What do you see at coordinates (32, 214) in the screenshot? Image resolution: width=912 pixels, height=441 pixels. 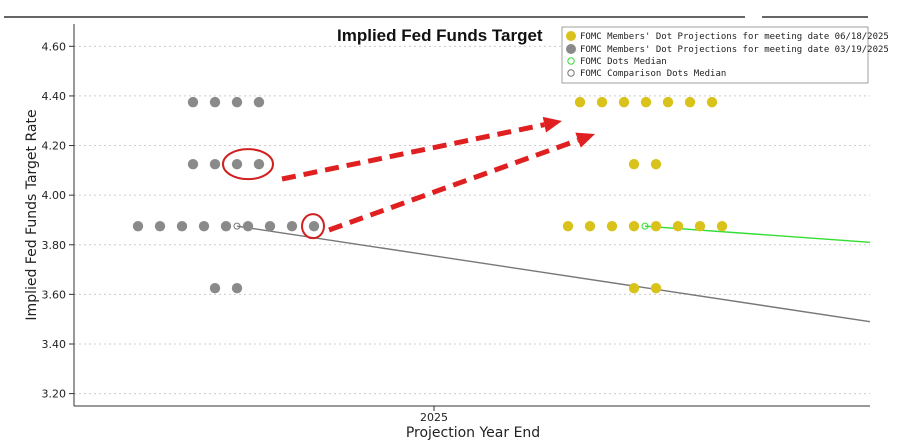 I see `y-axis-label: Implied Fed Funds Target Rate` at bounding box center [32, 214].